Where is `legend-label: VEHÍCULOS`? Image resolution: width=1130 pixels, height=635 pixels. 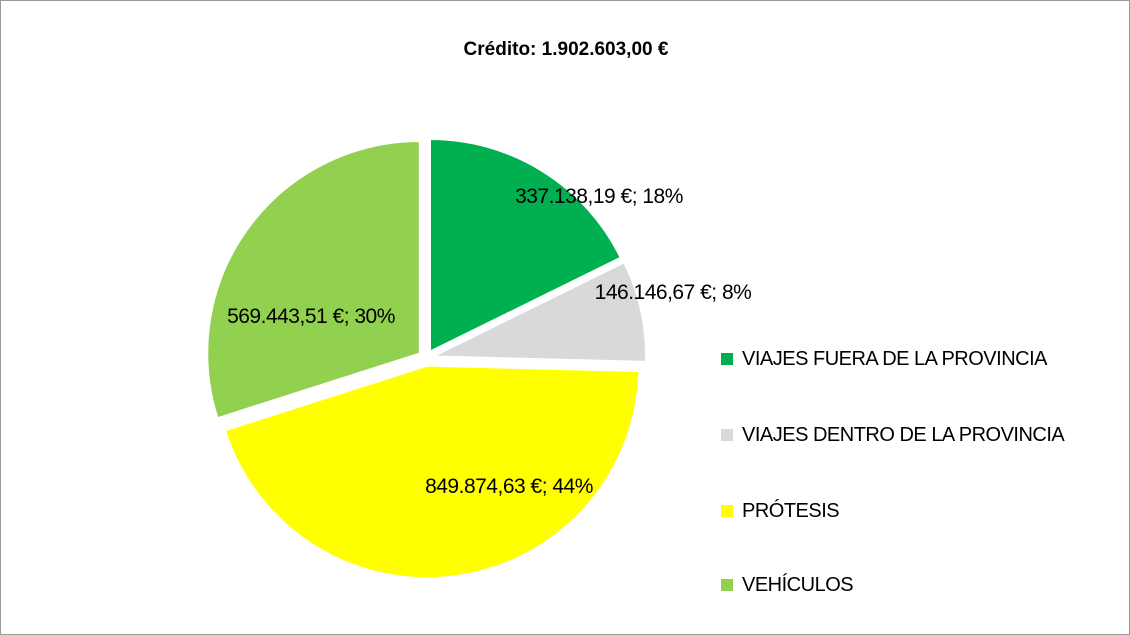
legend-label: VEHÍCULOS is located at coordinates (798, 584).